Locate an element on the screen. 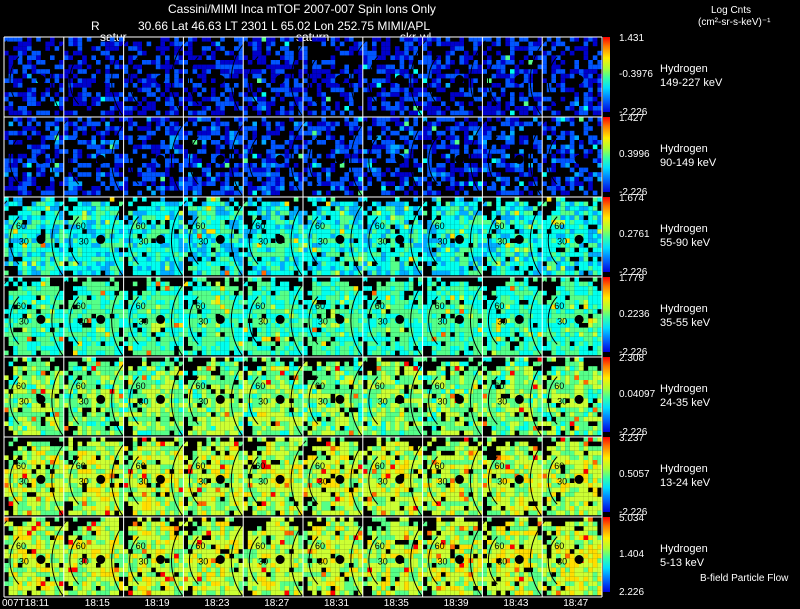  contour-label: 30 is located at coordinates (24, 241).